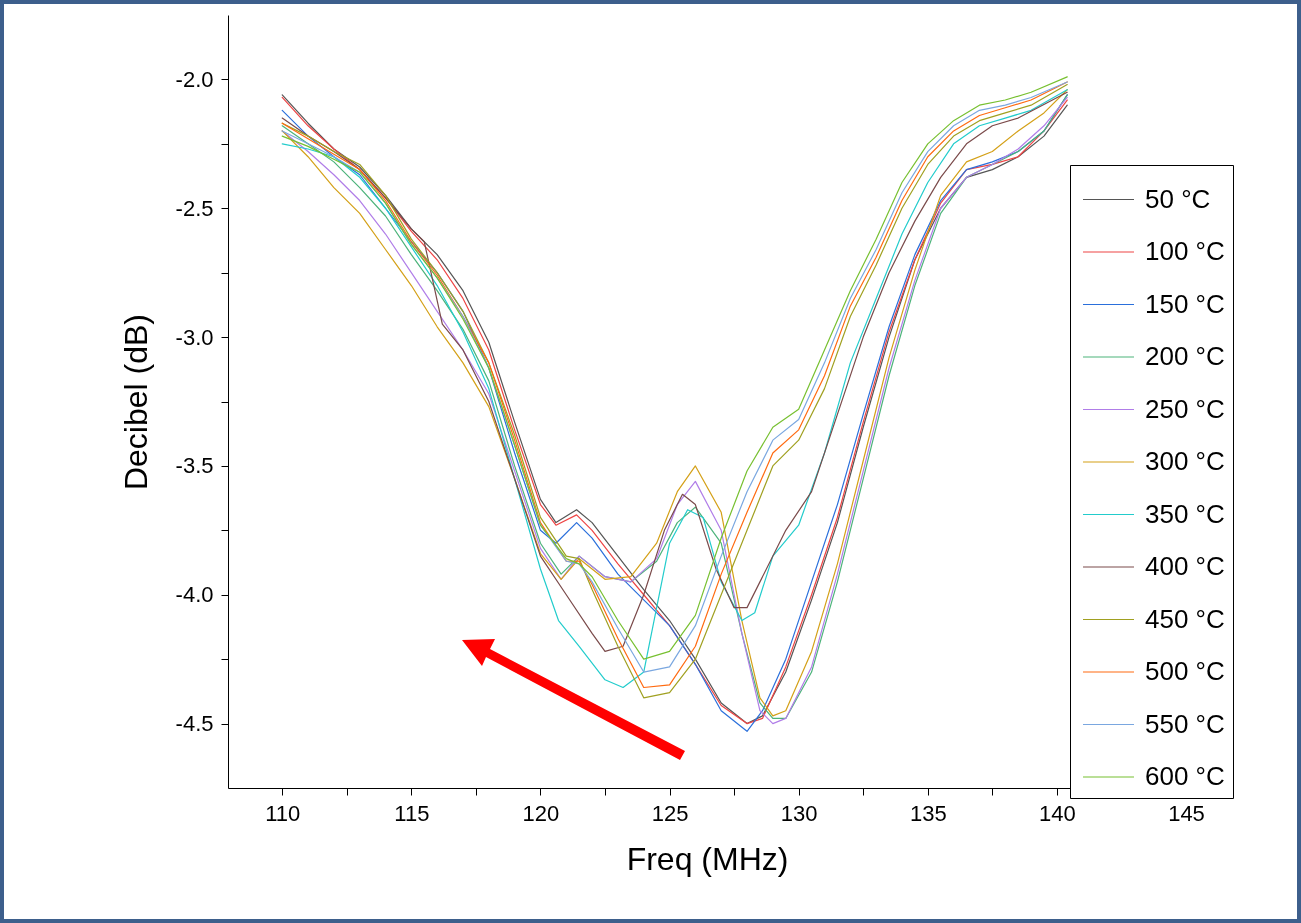 The image size is (1301, 923). What do you see at coordinates (412, 813) in the screenshot?
I see `x-tick-label: 115` at bounding box center [412, 813].